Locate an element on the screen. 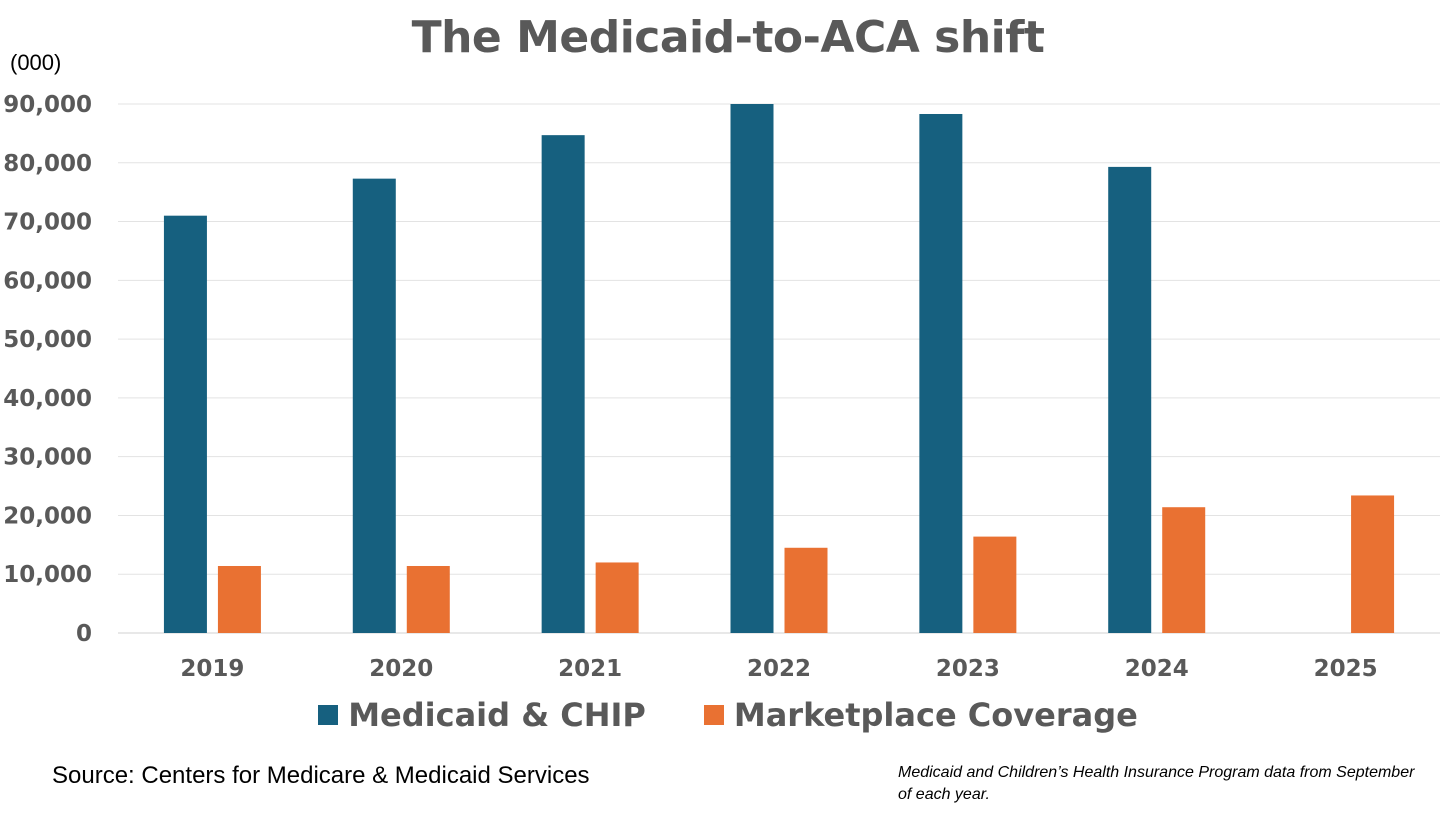 The width and height of the screenshot is (1456, 819). legend-item-marketplace: Marketplace Coverage is located at coordinates (920, 715).